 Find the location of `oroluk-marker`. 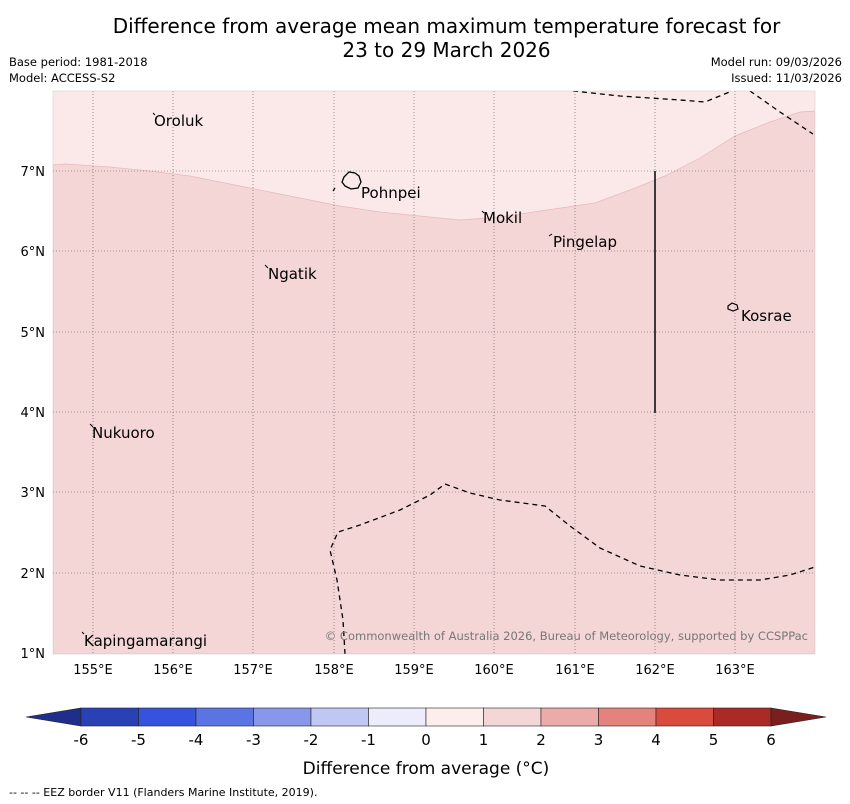

oroluk-marker is located at coordinates (154, 114).